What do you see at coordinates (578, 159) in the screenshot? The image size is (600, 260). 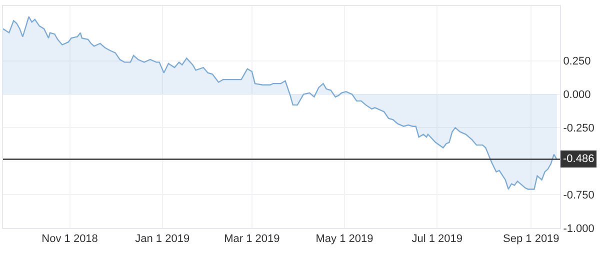 I see `ref-line-label: -0.486` at bounding box center [578, 159].